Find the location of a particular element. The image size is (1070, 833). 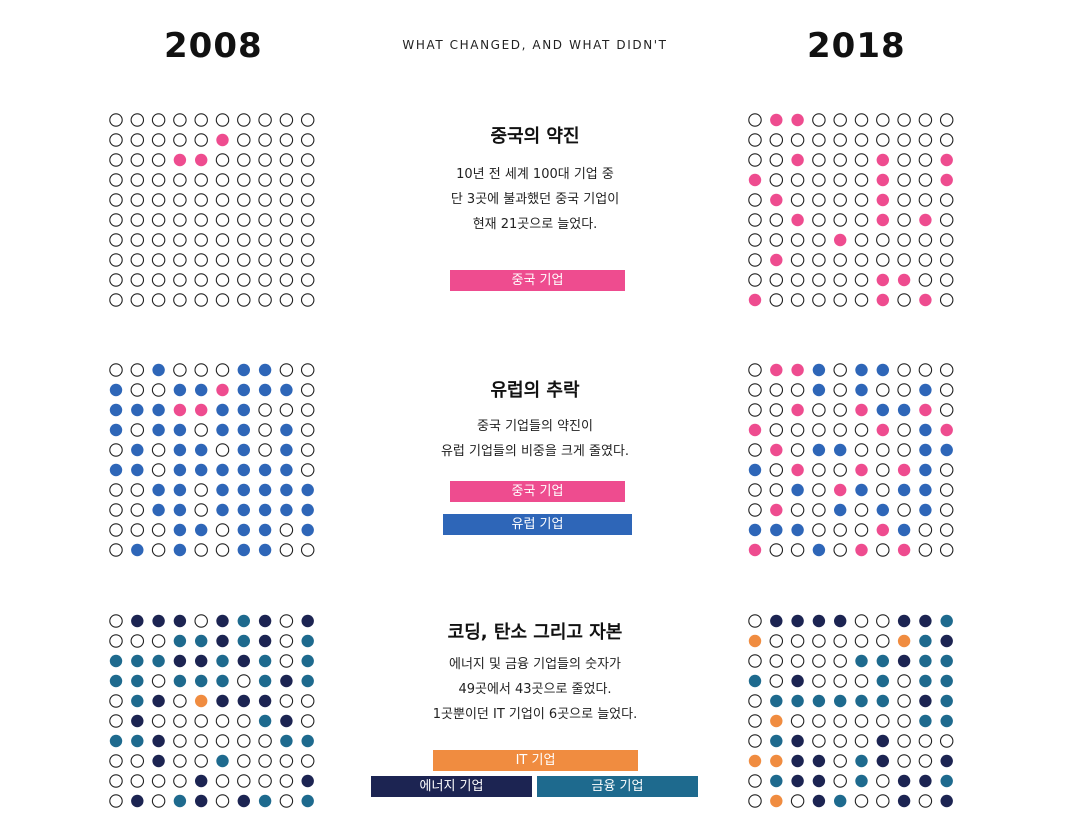

grid-2018-china is located at coordinates (851, 210).